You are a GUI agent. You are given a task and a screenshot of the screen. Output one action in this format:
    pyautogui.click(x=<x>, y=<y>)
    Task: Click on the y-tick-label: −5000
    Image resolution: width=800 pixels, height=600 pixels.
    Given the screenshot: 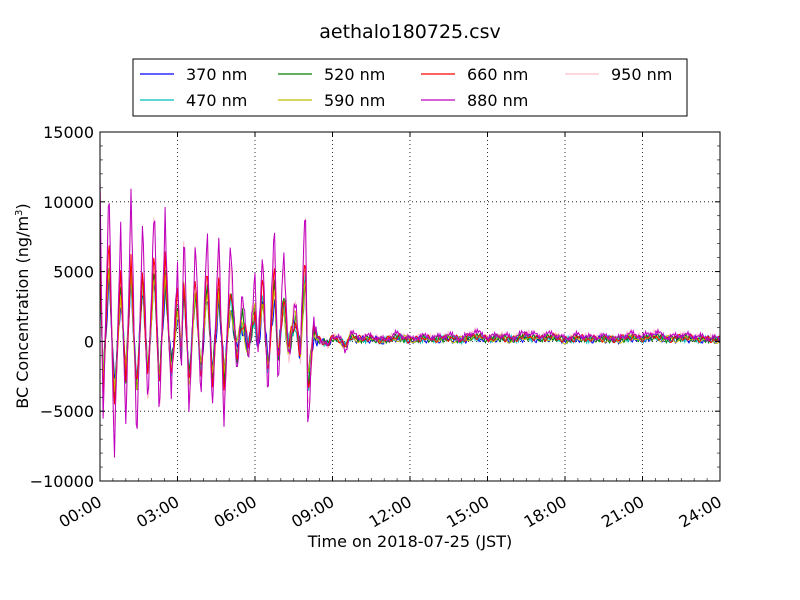 What is the action you would take?
    pyautogui.click(x=67, y=411)
    